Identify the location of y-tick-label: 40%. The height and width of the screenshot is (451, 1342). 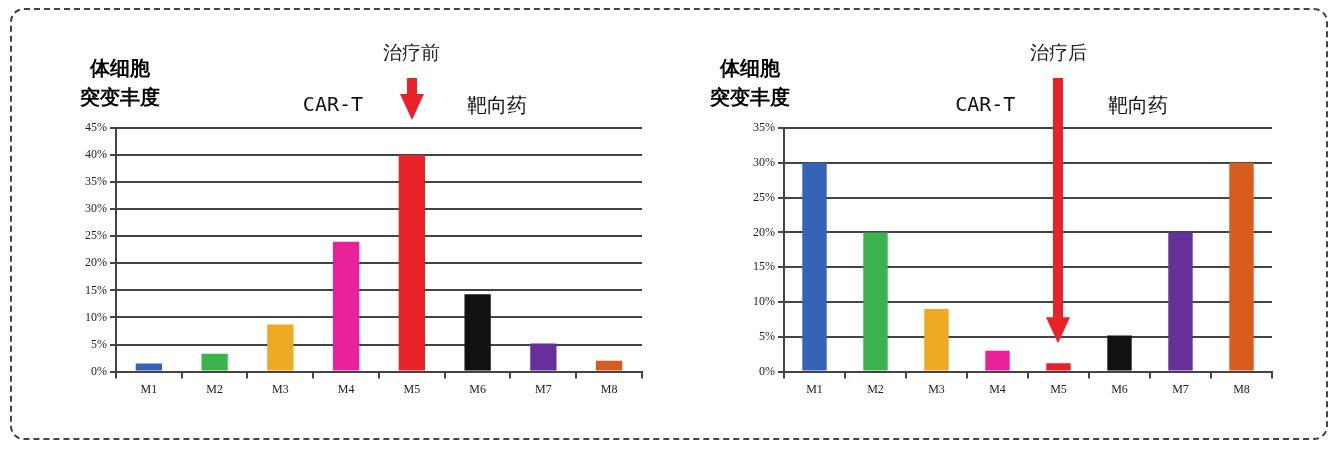
(96, 154).